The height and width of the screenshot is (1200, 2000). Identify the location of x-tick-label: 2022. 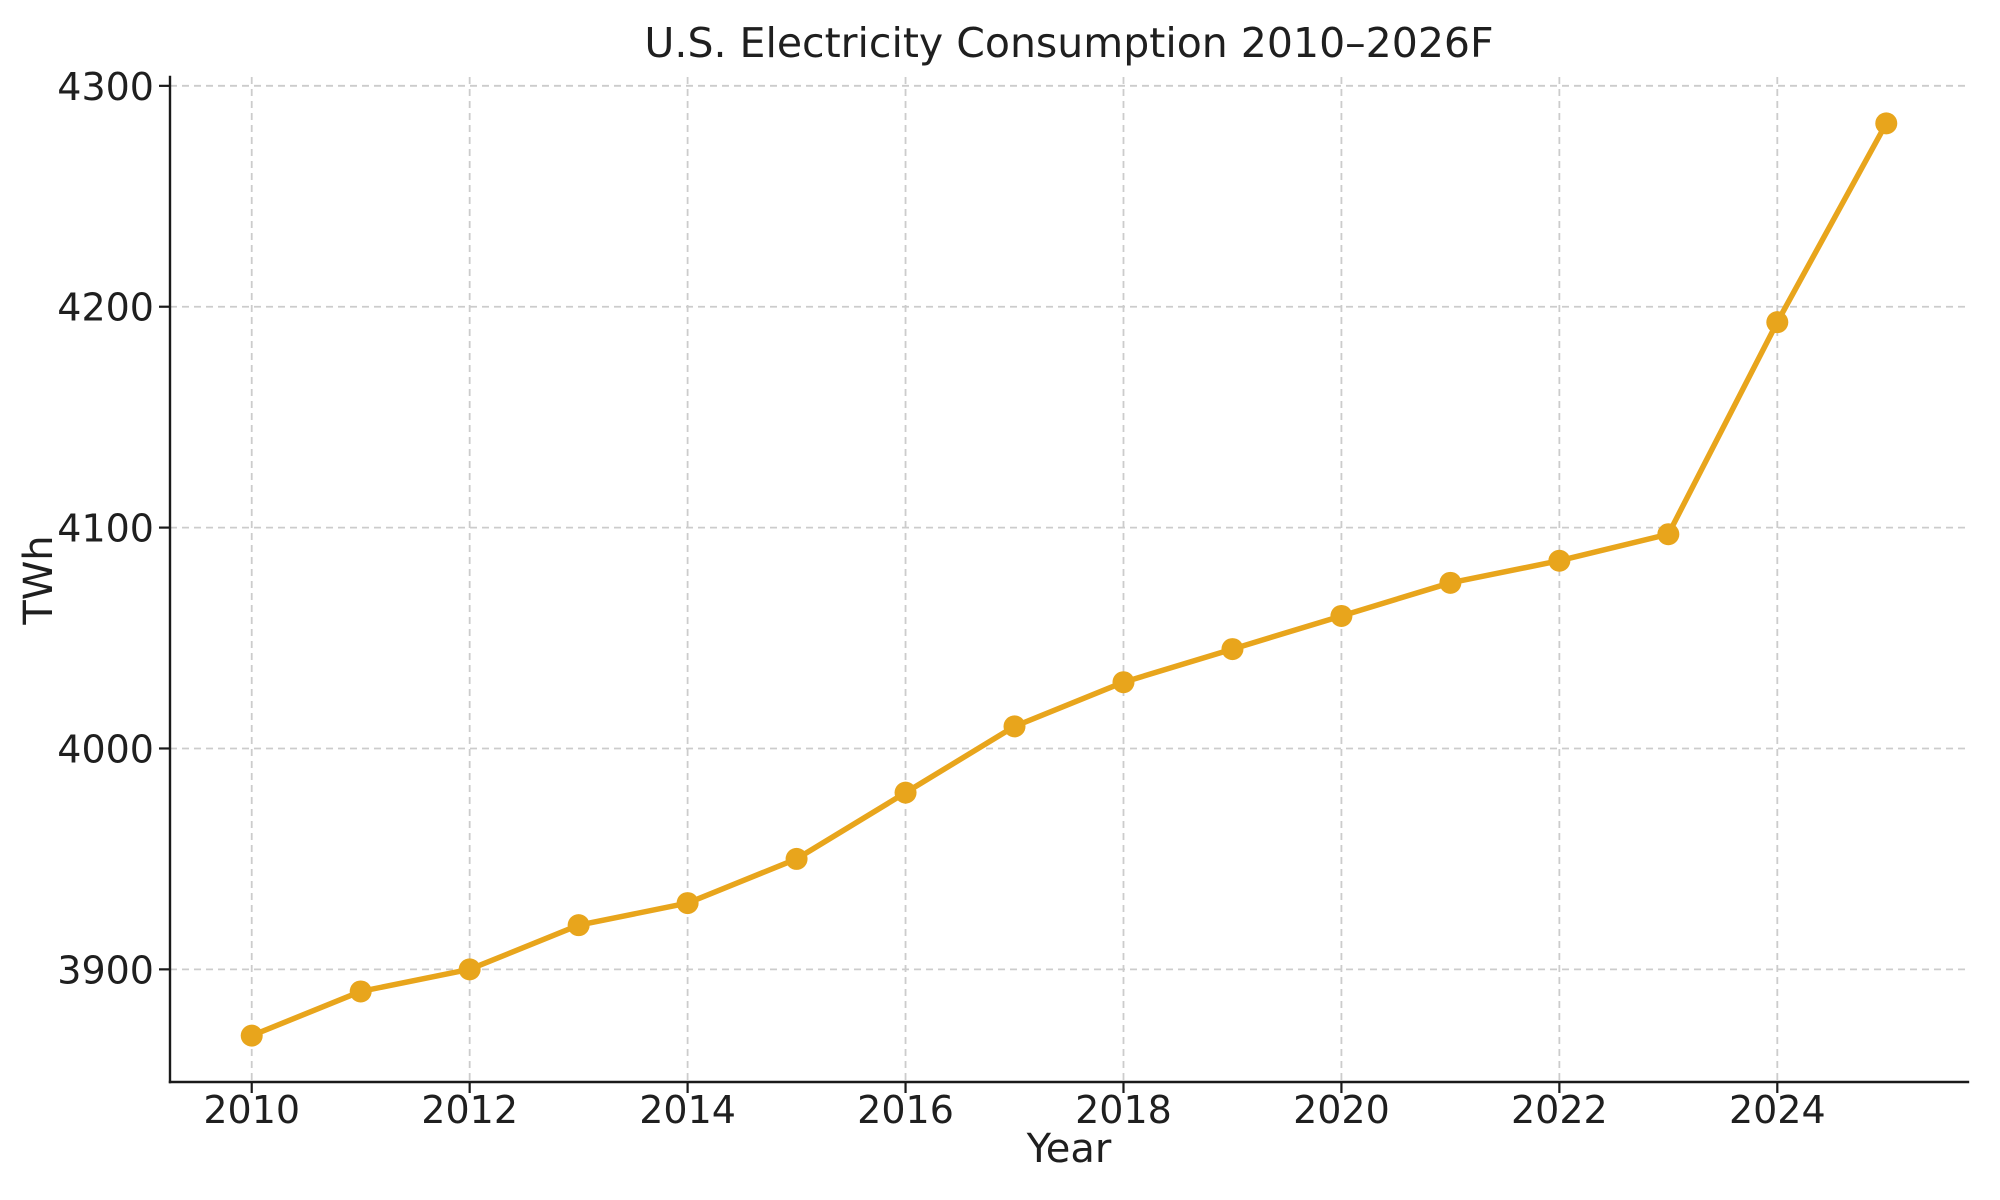
(1559, 1110).